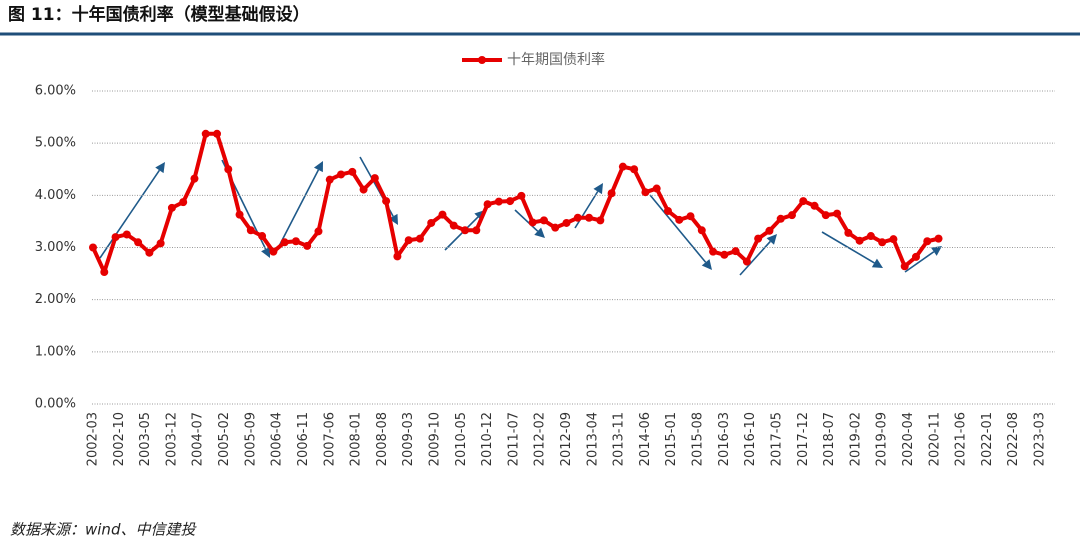  Describe the element at coordinates (855, 439) in the screenshot. I see `x-tick-label: 2019-02` at that location.